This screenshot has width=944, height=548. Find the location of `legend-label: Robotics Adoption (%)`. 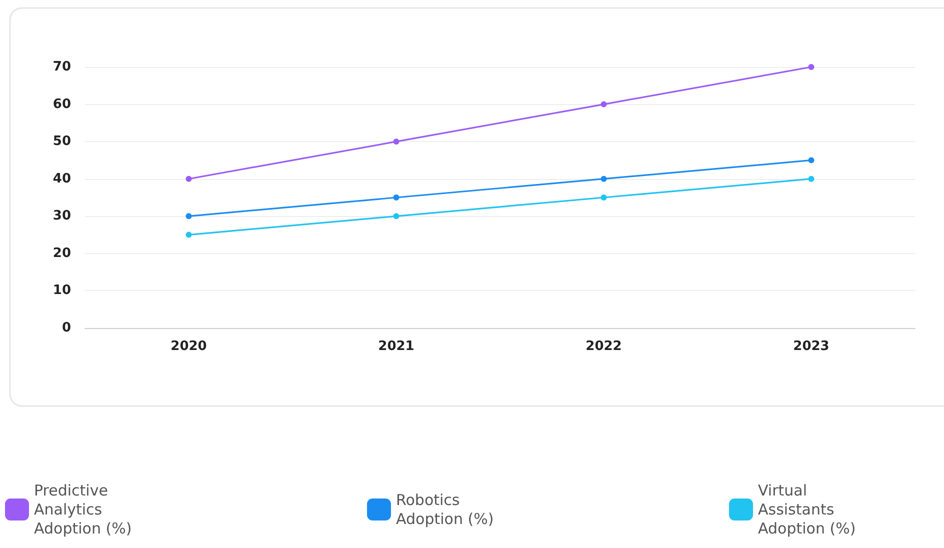

legend-label: Robotics Adoption (%) is located at coordinates (445, 509).